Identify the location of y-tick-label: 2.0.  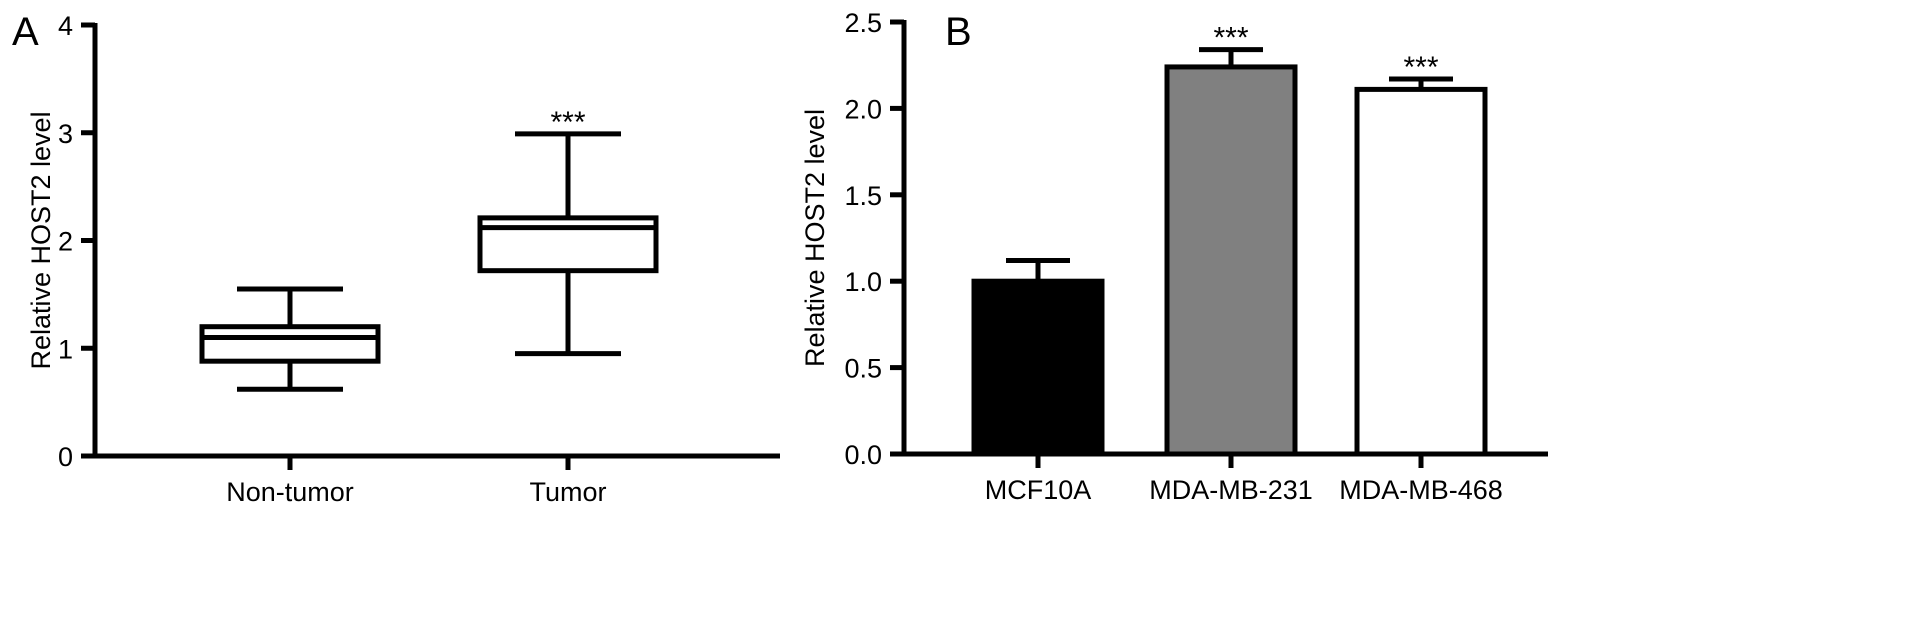
(863, 109).